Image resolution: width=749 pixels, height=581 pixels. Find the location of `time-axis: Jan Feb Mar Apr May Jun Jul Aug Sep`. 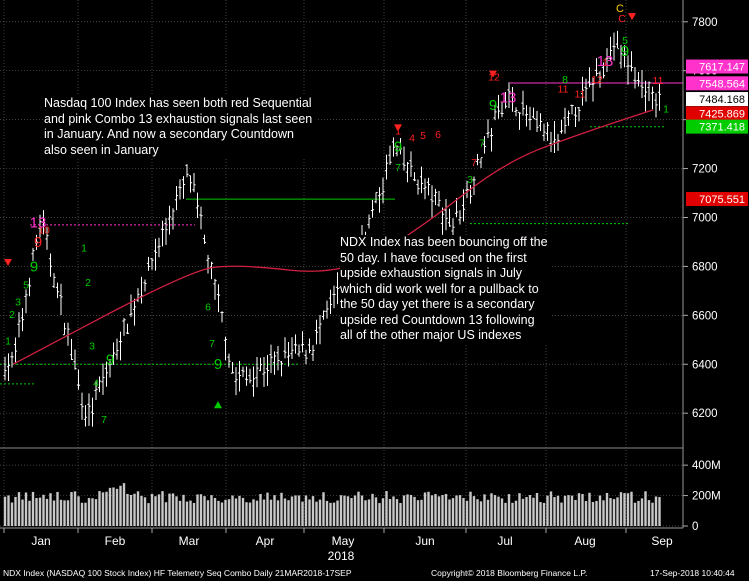

time-axis: Jan Feb Mar Apr May Jun Jul Aug Sep is located at coordinates (338, 538).